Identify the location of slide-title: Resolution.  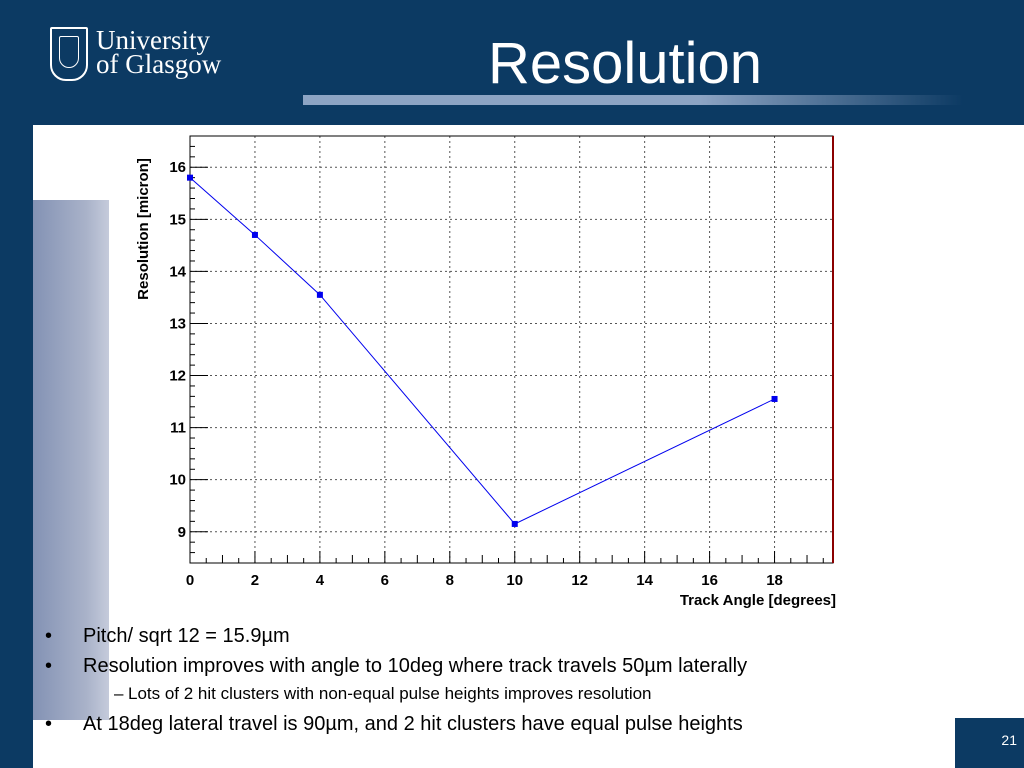
(625, 63).